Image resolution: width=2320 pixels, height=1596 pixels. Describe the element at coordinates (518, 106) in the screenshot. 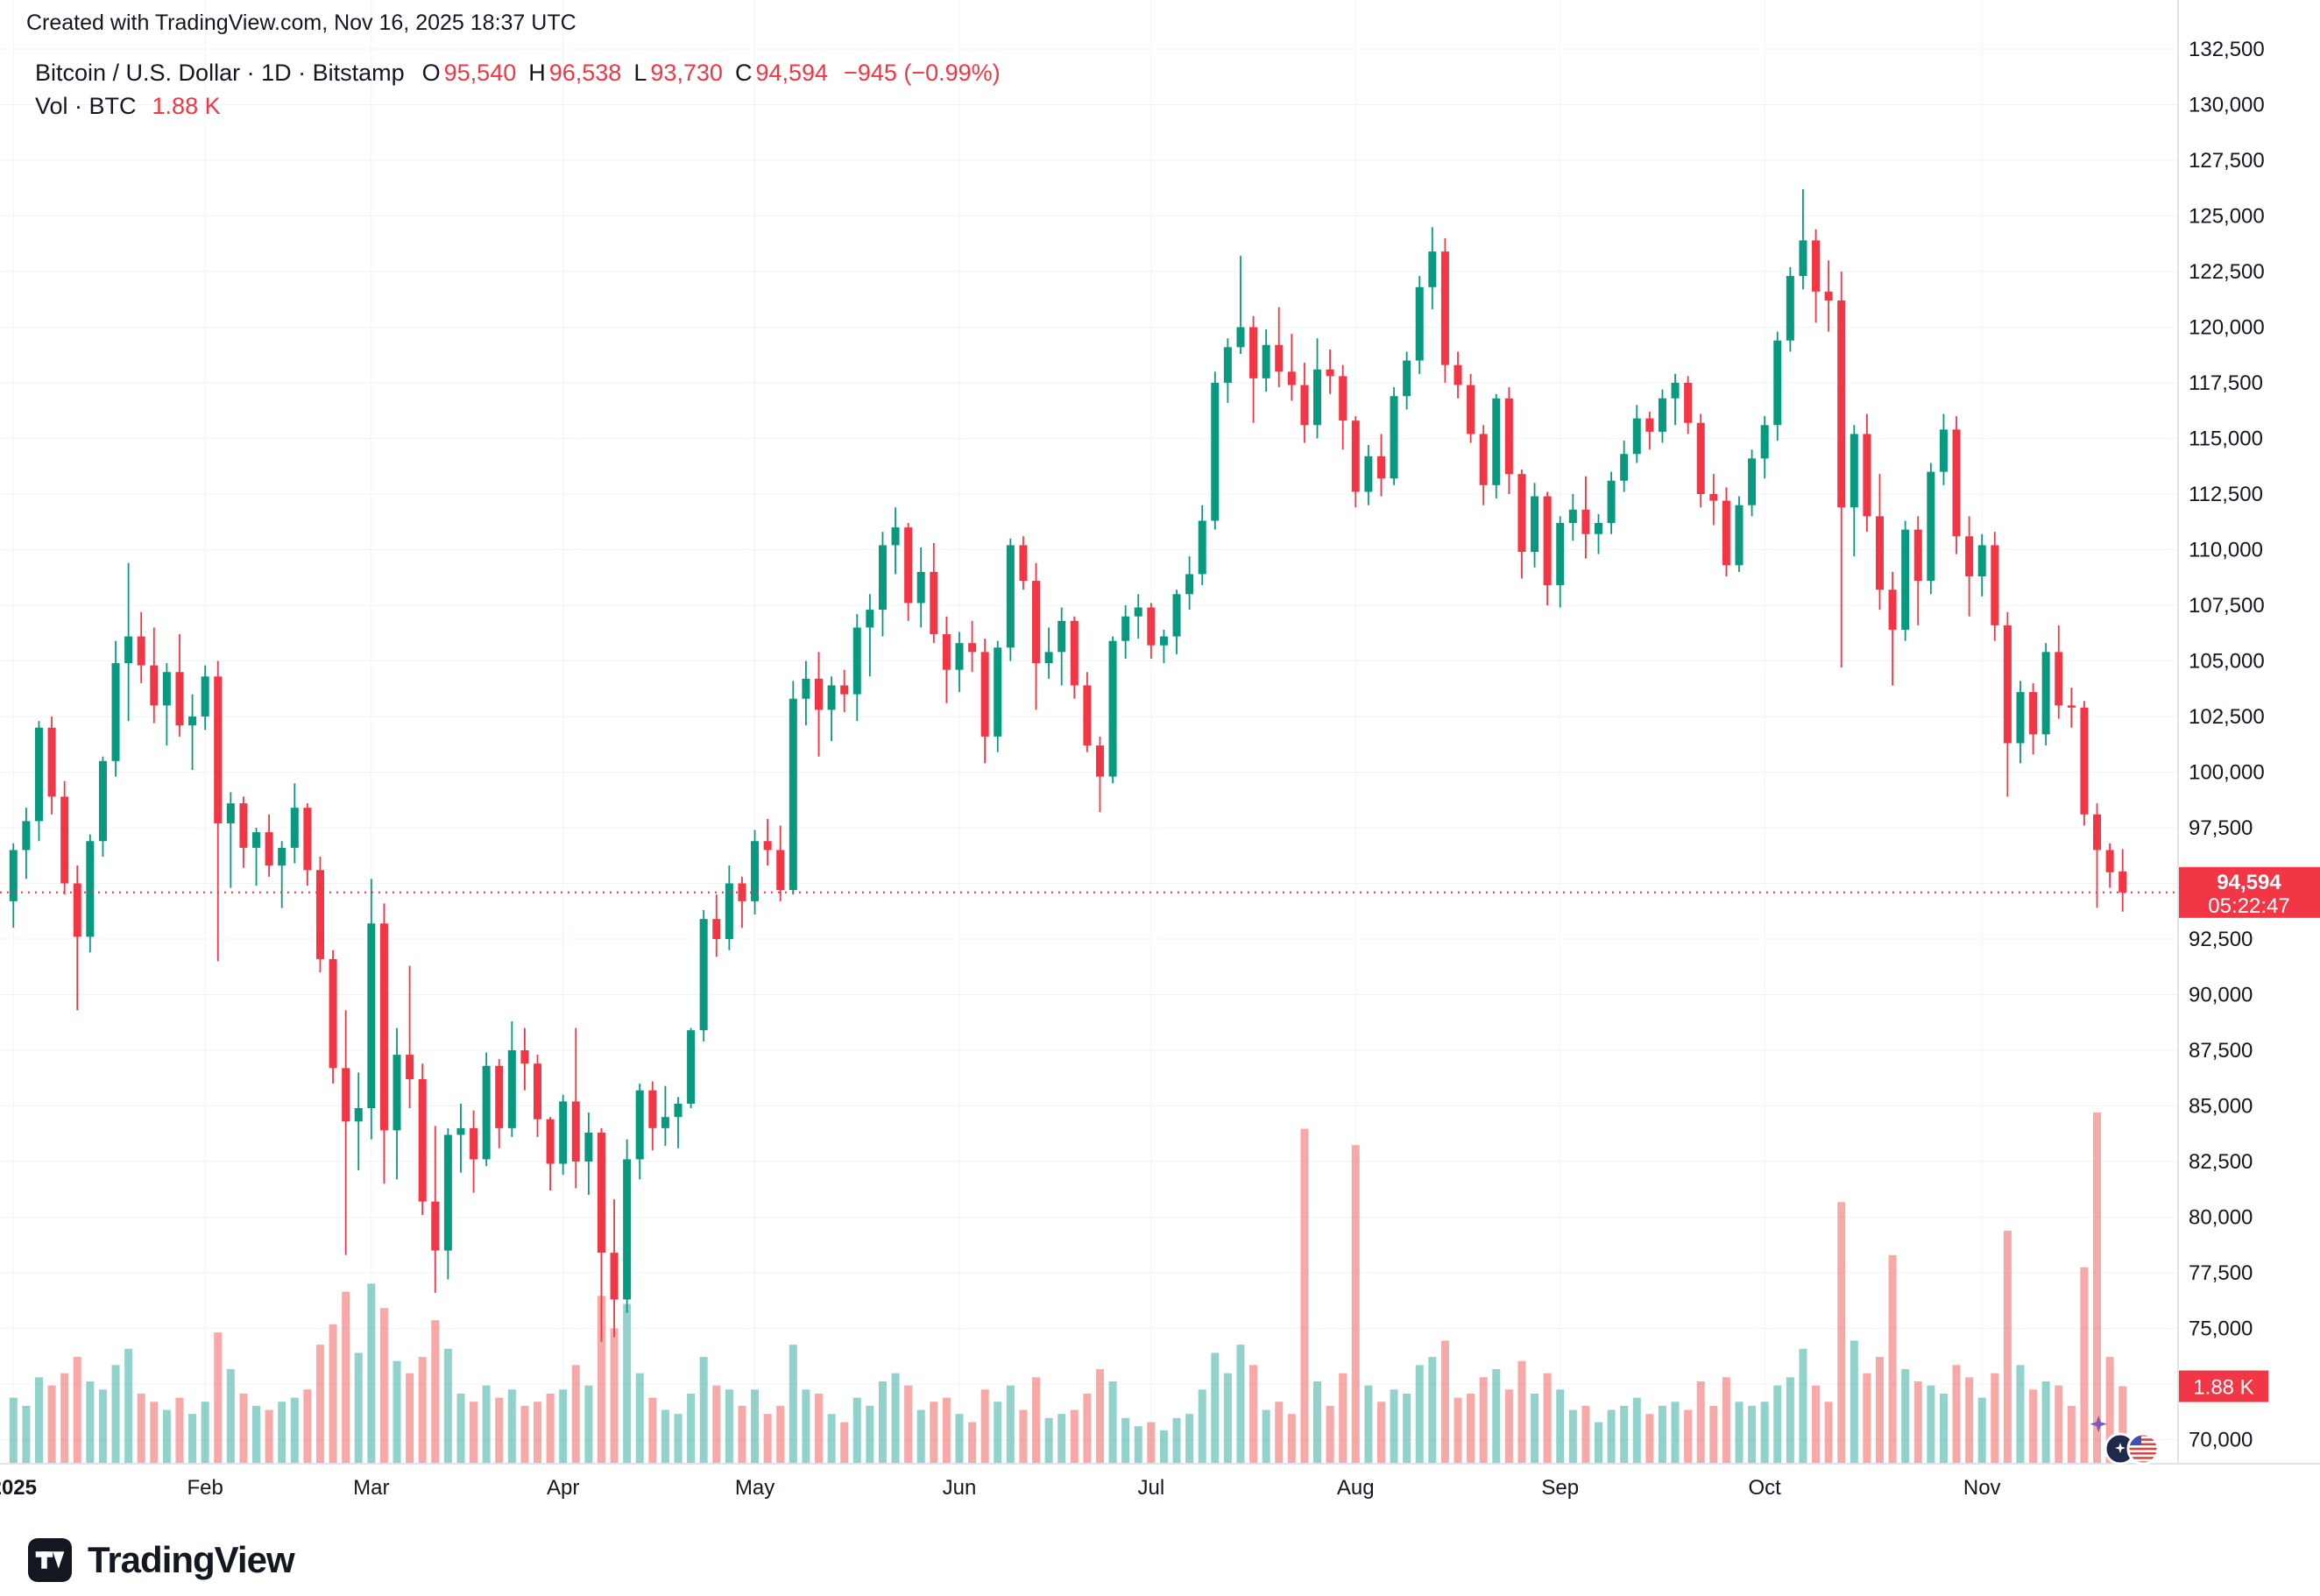

I see `legend-row-volume: Vol · BTC 1.88 K` at that location.